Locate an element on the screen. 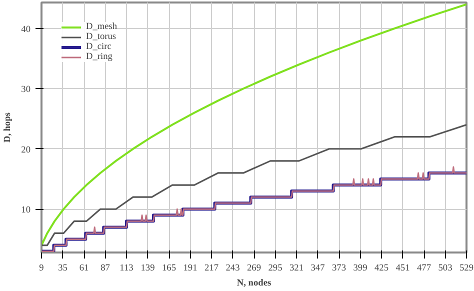 The image size is (474, 291). y-tick-label: 10 is located at coordinates (26, 211).